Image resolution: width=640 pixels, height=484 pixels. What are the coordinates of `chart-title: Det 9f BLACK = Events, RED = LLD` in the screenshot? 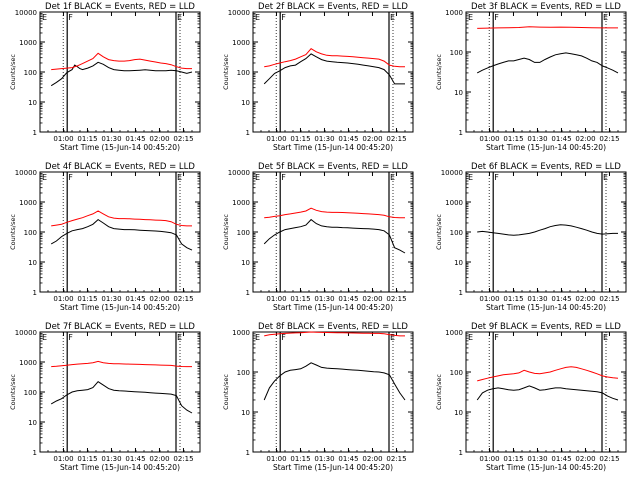 It's located at (546, 327).